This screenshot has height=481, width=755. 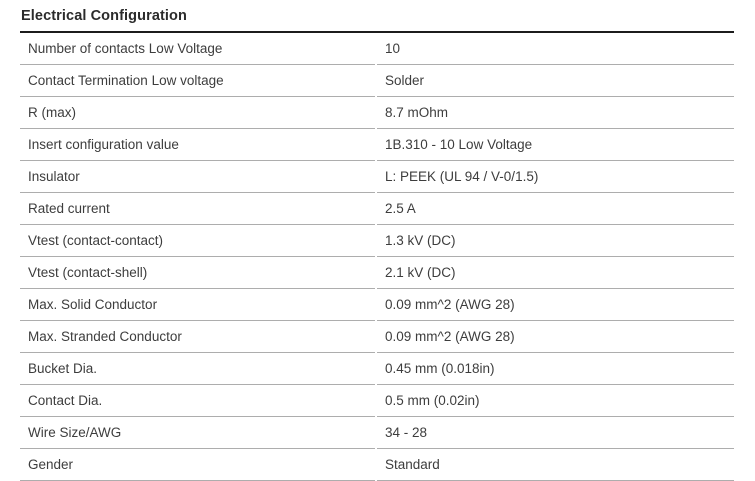 I want to click on row-value: 0.5 mm (0.02in), so click(x=555, y=401).